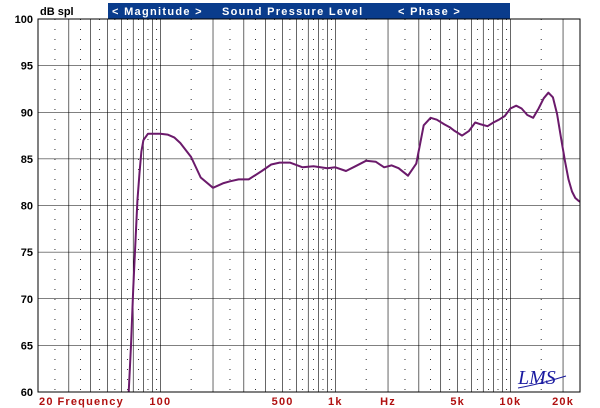 This screenshot has height=408, width=600. I want to click on y-axis-label: dB spl, so click(57, 12).